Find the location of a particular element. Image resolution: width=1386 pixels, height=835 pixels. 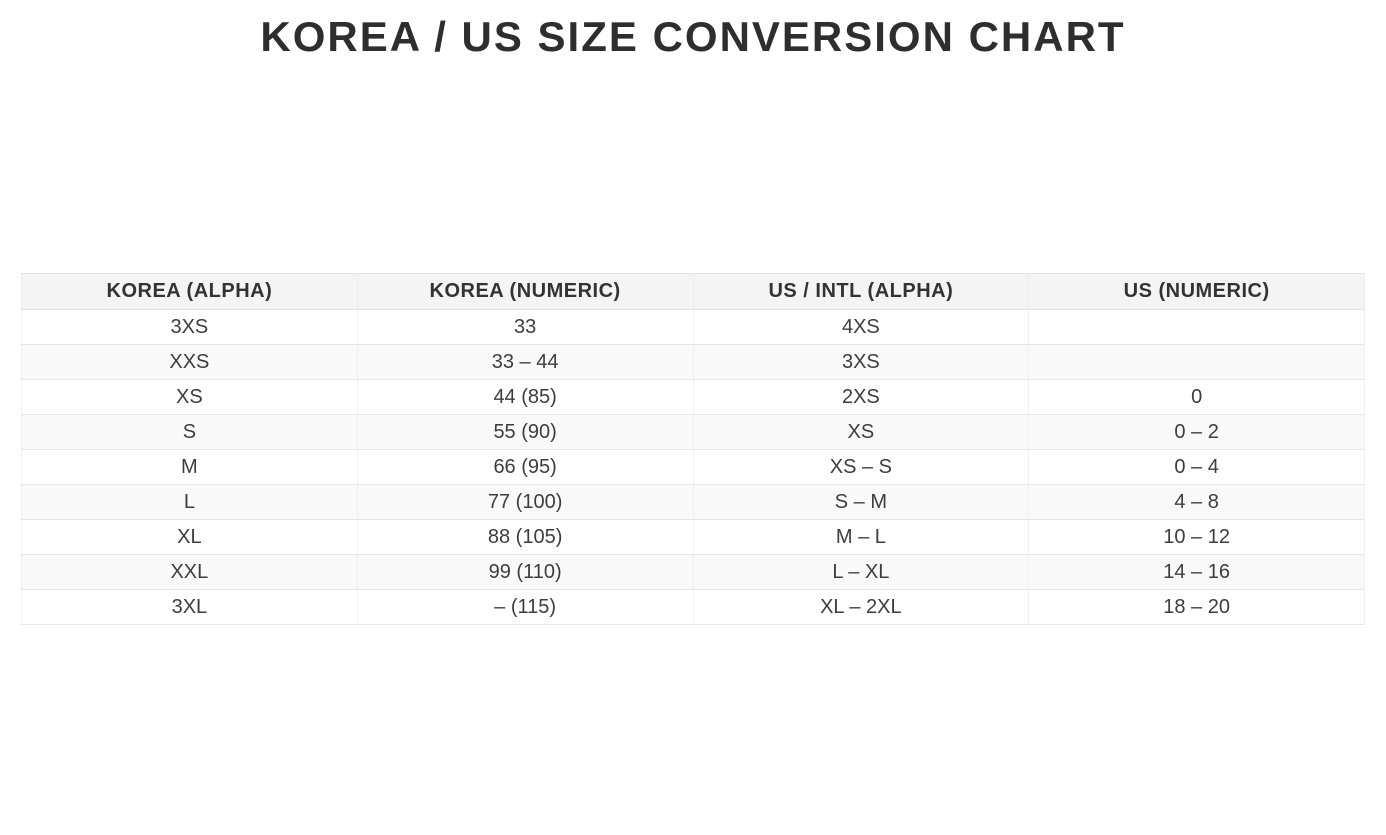

table-cell: S is located at coordinates (189, 432).